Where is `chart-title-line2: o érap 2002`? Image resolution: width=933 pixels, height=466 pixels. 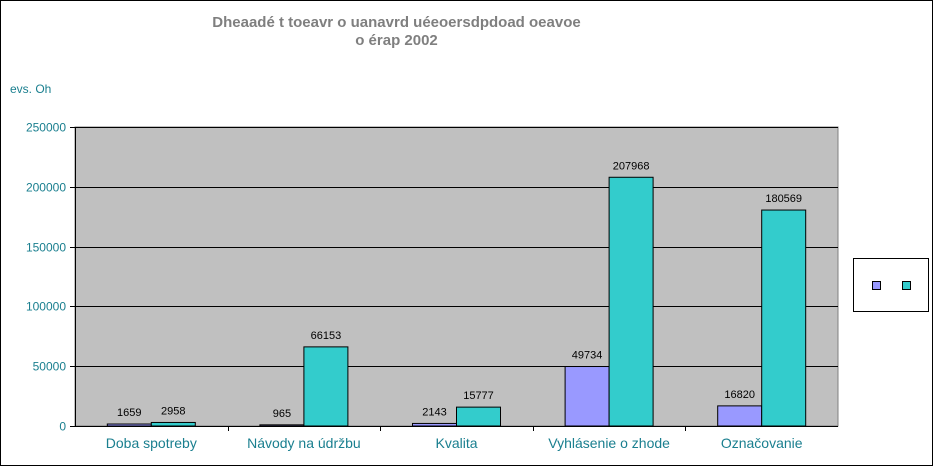
chart-title-line2: o érap 2002 is located at coordinates (396, 40).